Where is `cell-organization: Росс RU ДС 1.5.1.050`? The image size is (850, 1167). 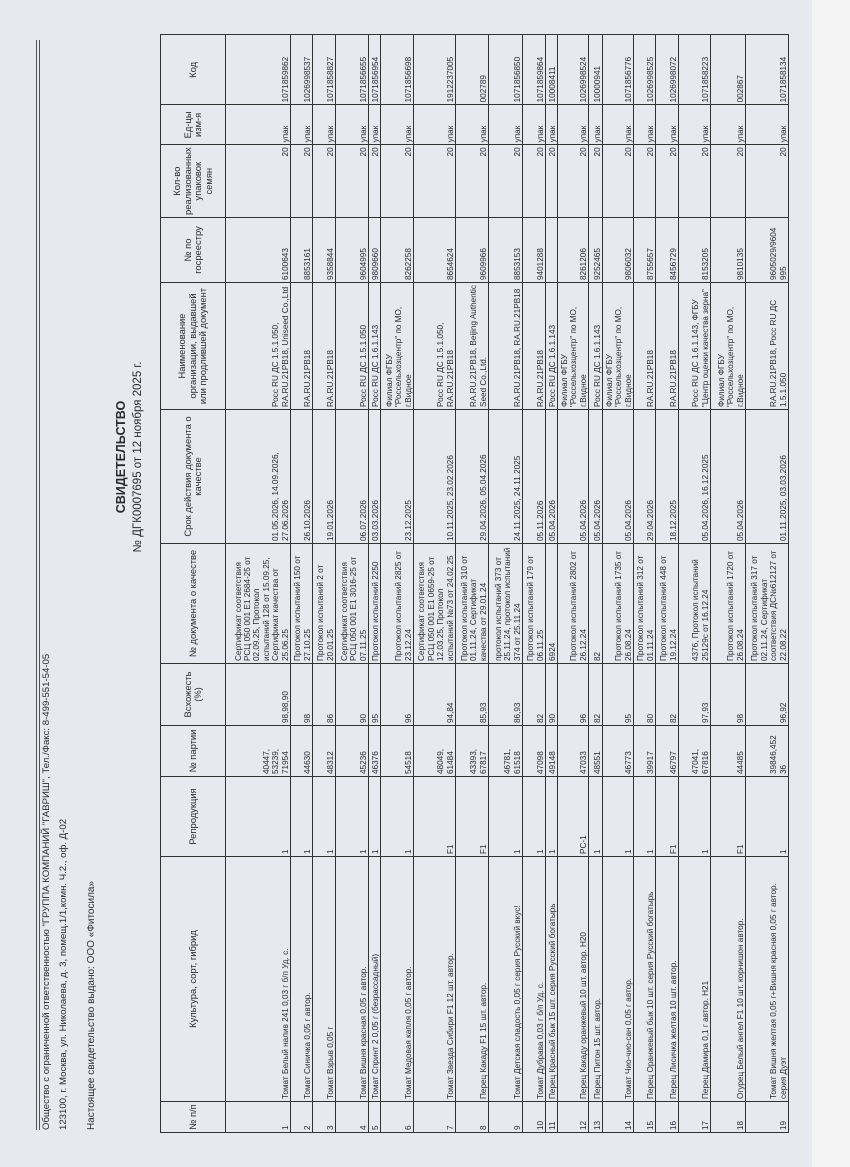
cell-organization: Росс RU ДС 1.5.1.050 is located at coordinates (352, 346).